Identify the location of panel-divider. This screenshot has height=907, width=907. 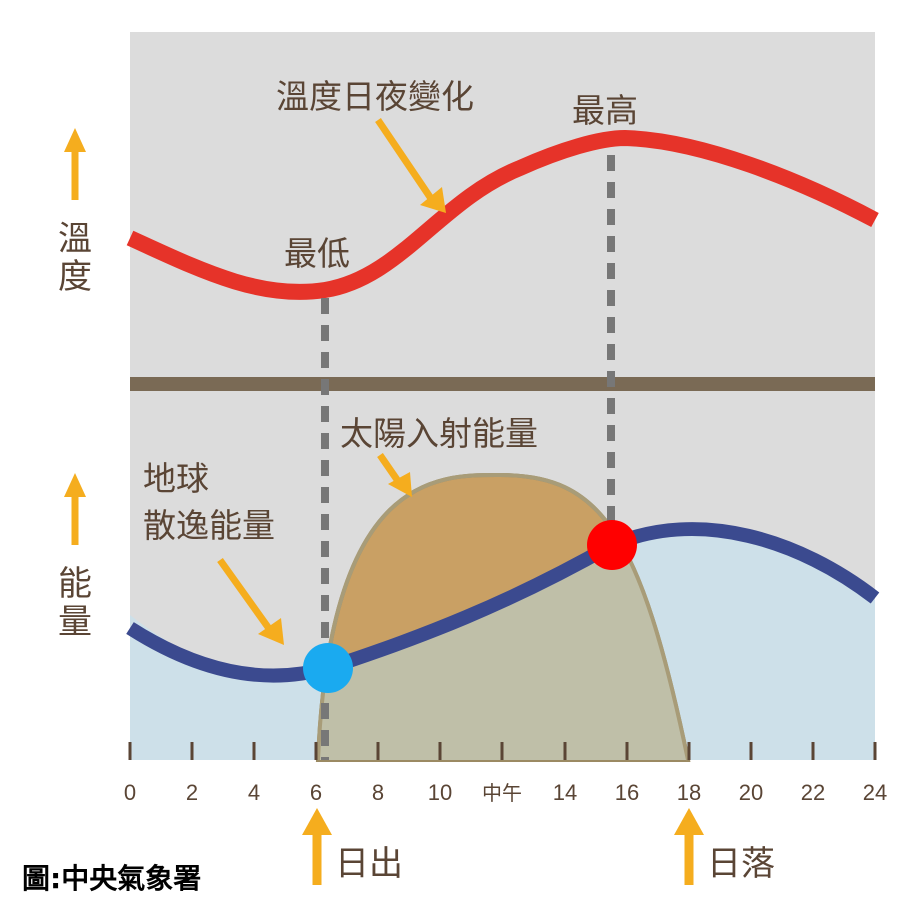
(502, 384).